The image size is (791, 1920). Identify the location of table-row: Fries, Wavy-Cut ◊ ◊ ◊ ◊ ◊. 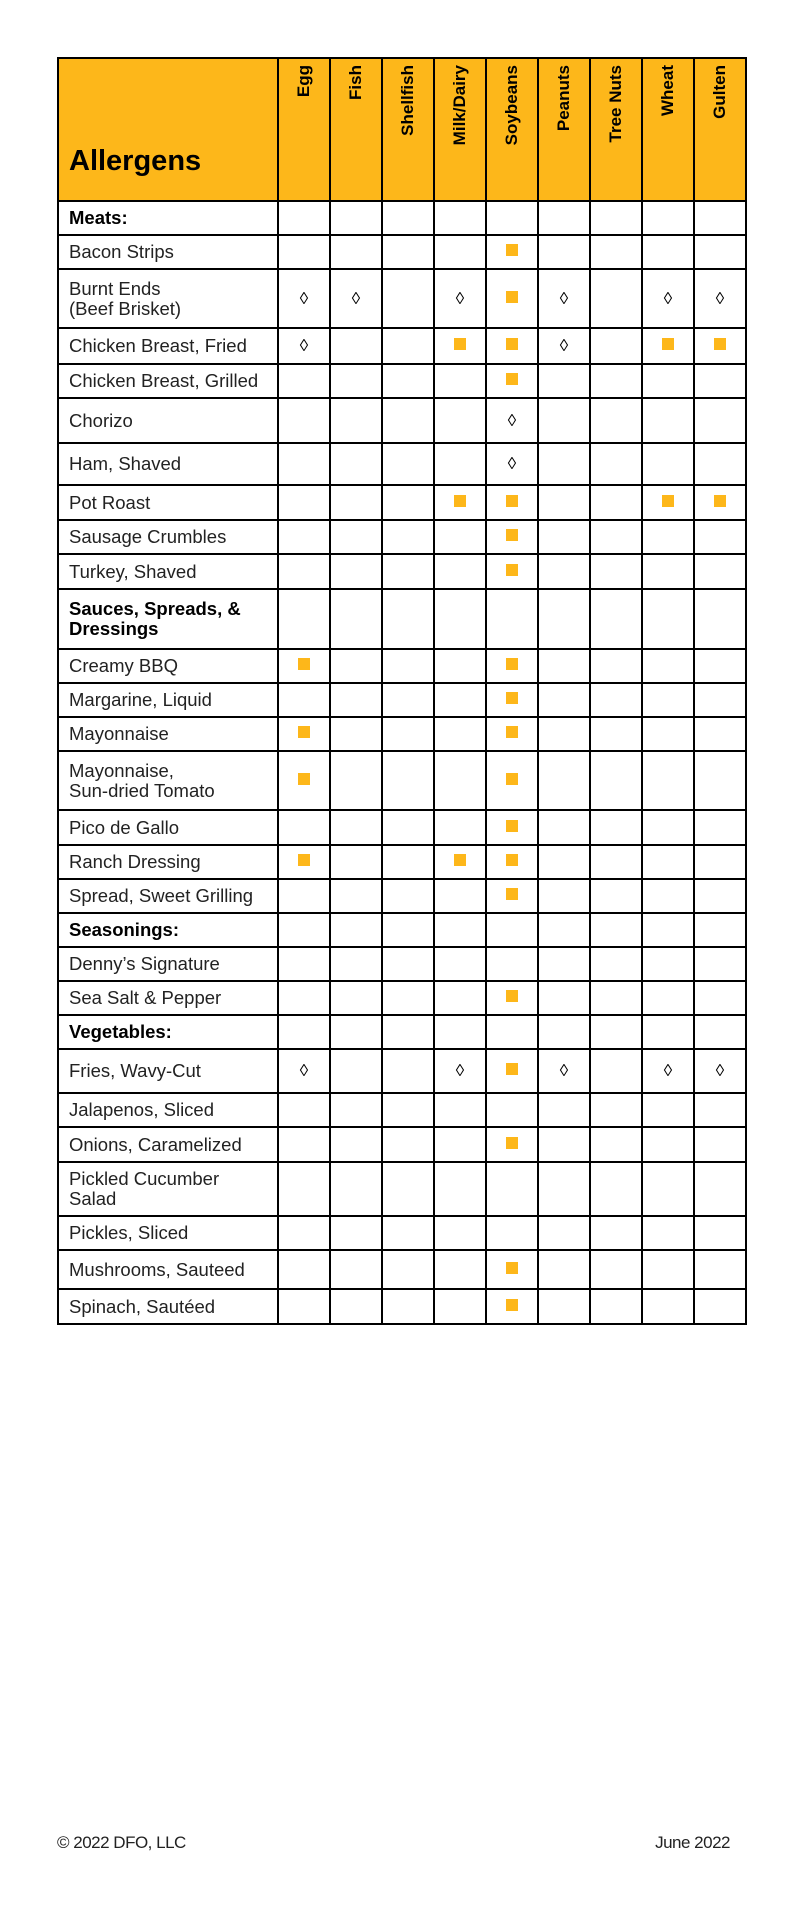
(402, 1071).